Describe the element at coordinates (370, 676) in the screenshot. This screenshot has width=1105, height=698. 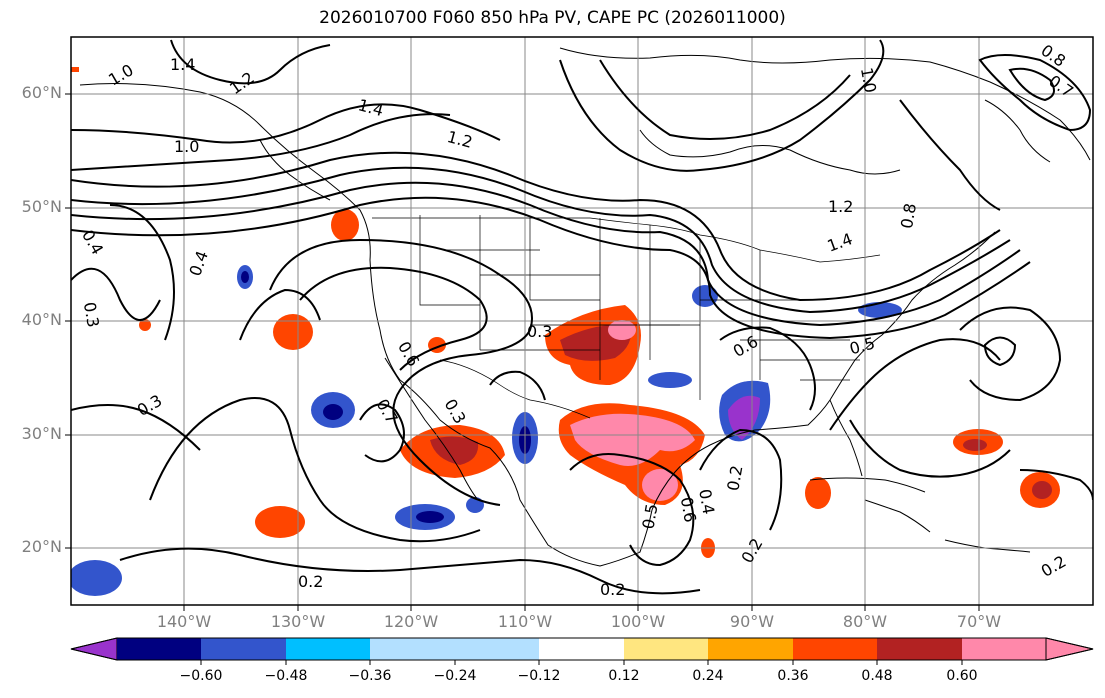
I see `colorbar-label: −0.36` at that location.